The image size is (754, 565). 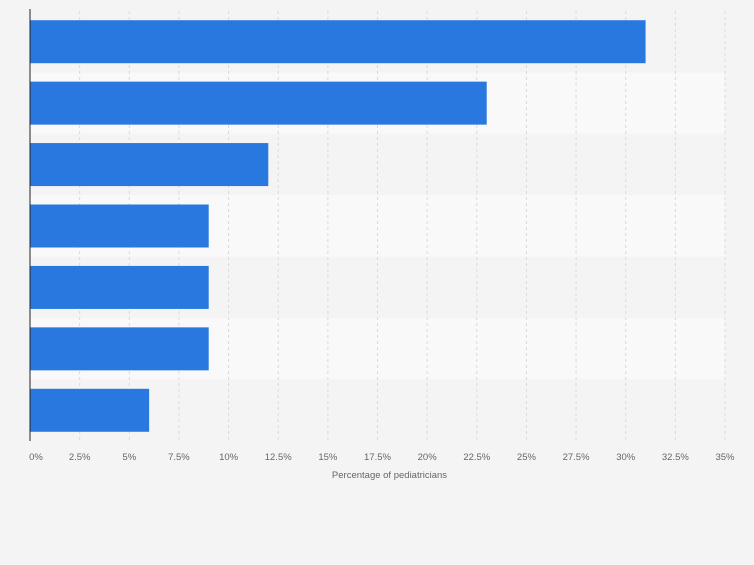 What do you see at coordinates (675, 457) in the screenshot?
I see `x-tick-label: 32.5%` at bounding box center [675, 457].